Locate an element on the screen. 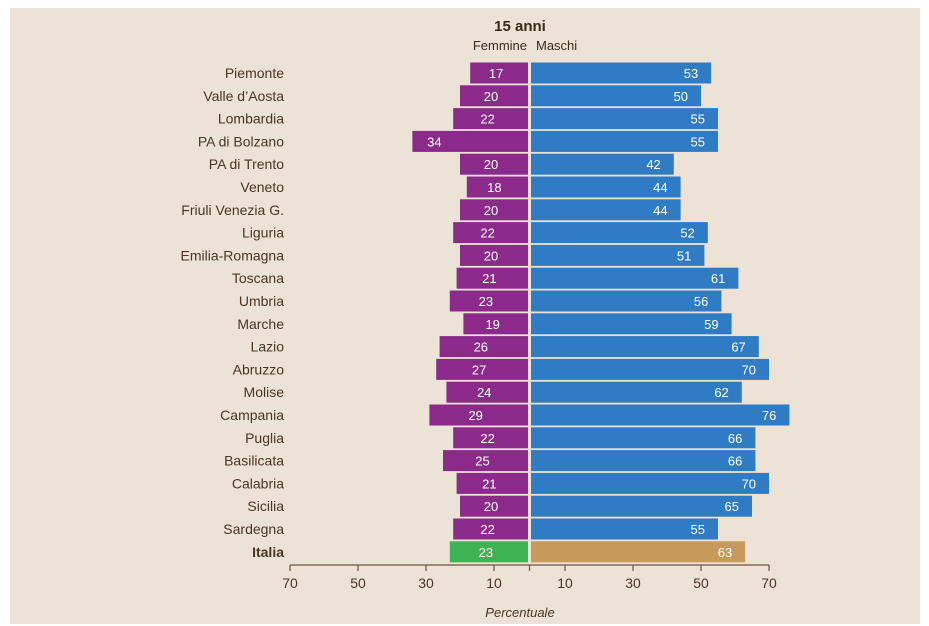 Image resolution: width=929 pixels, height=626 pixels. bar-maschi-molise is located at coordinates (636, 392).